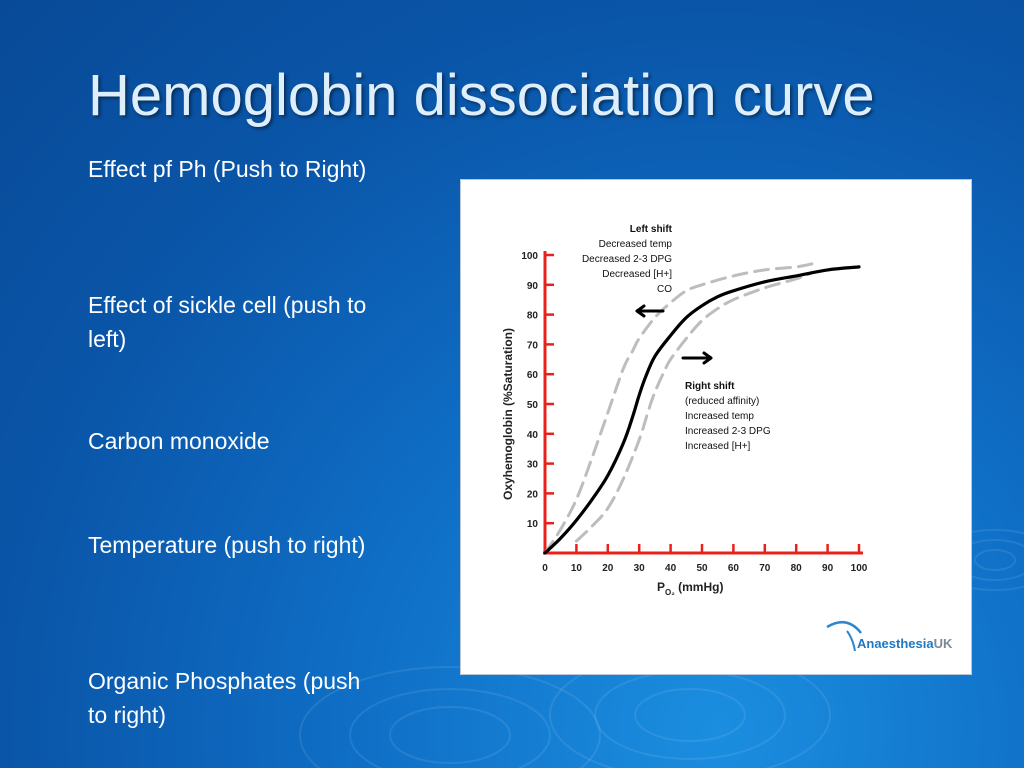 Image resolution: width=1024 pixels, height=768 pixels. Describe the element at coordinates (670, 592) in the screenshot. I see `x-axis-title-subscript: O₂` at that location.